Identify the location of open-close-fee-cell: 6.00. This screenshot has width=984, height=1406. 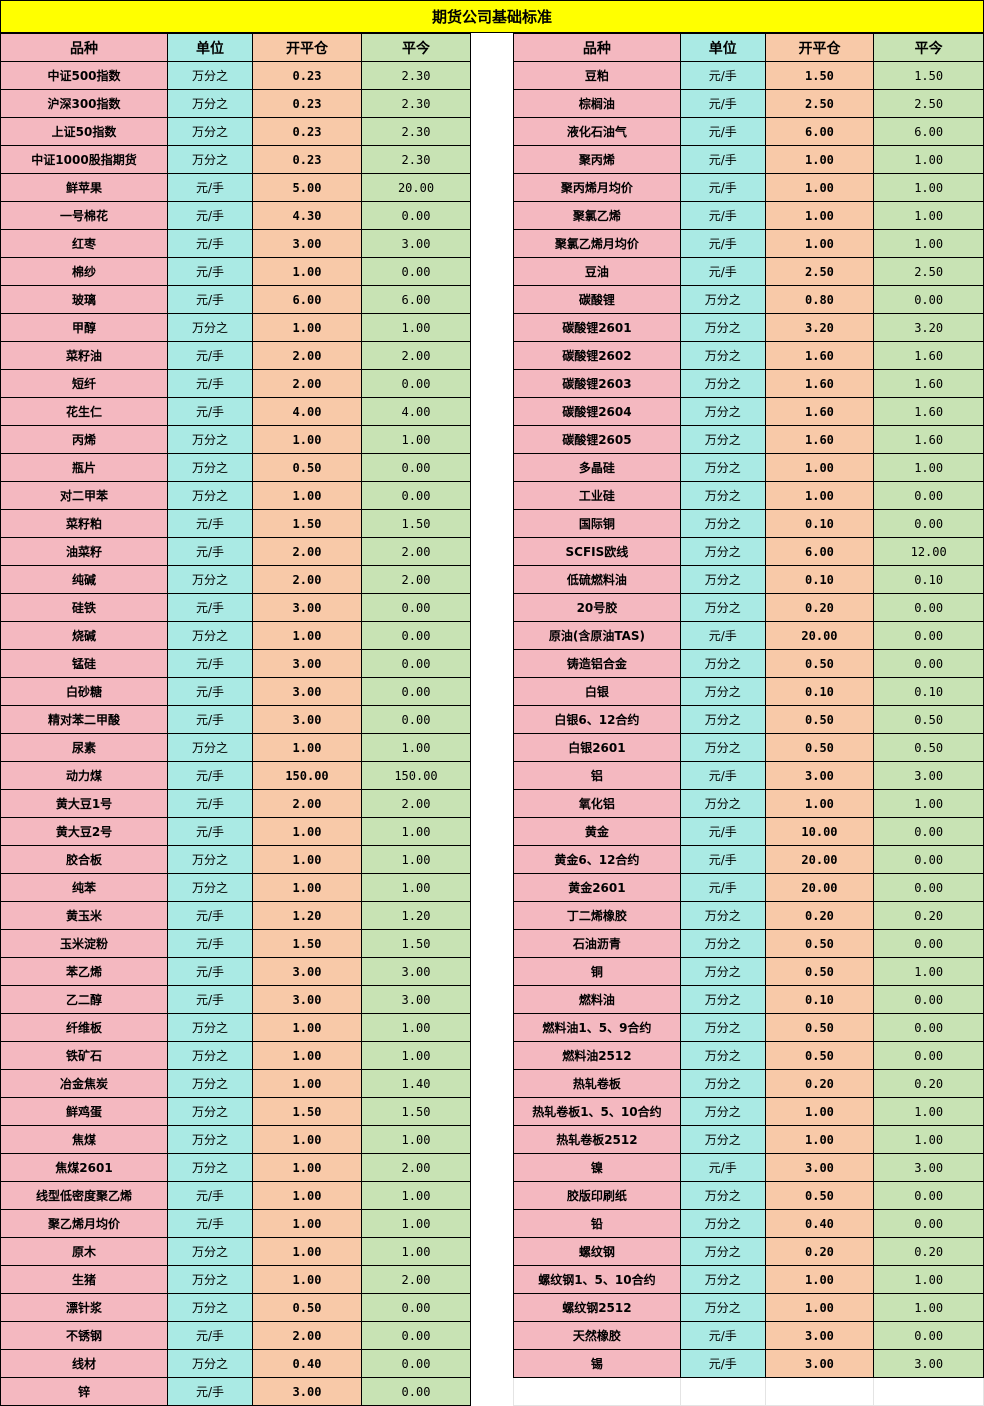
(307, 299).